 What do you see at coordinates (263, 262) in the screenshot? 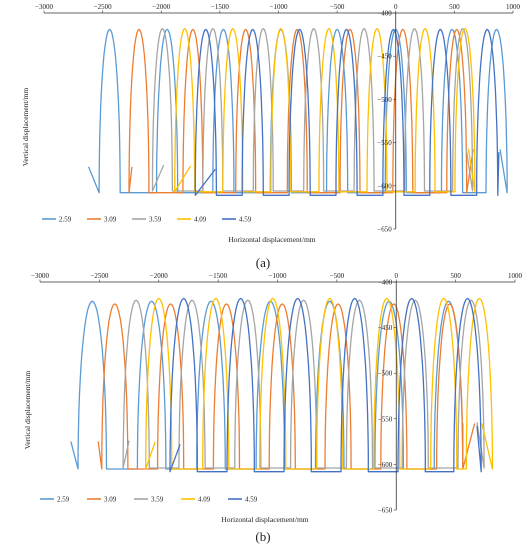
I see `panel-label-a: (a)` at bounding box center [263, 262].